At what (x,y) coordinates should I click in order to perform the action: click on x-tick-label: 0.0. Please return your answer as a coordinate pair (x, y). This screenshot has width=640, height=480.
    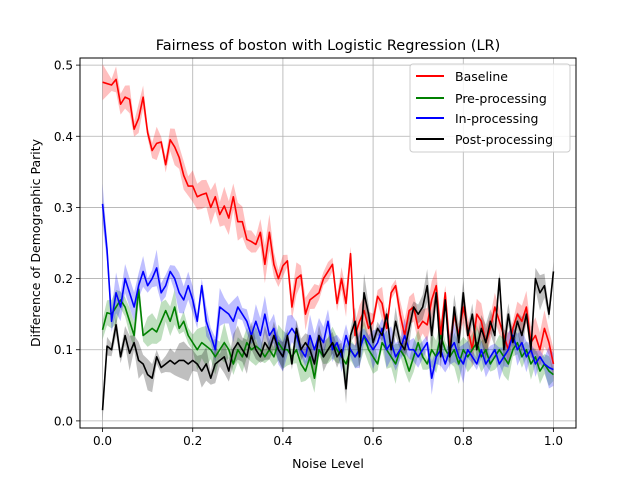
    Looking at the image, I should click on (102, 441).